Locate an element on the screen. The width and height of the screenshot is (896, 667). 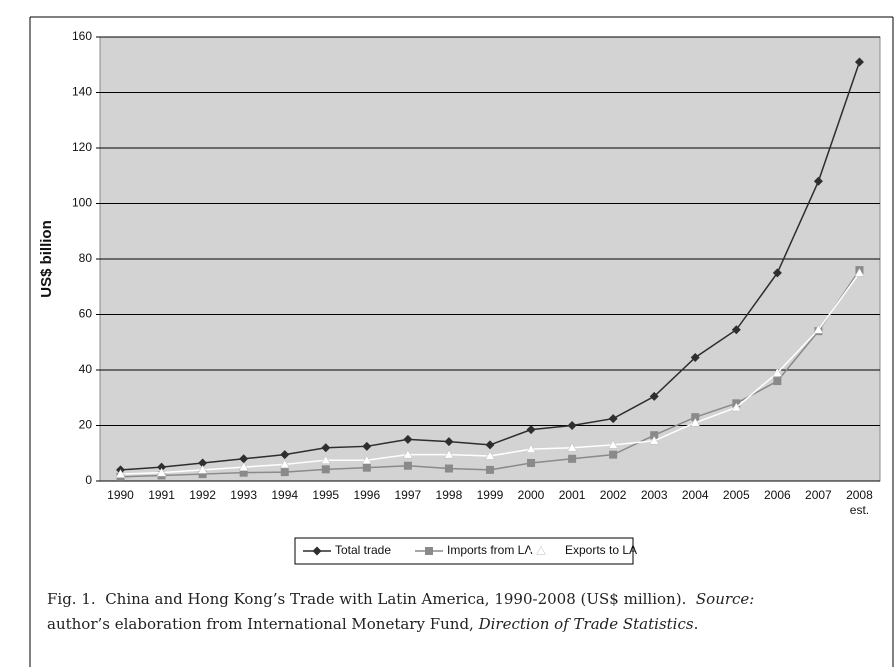
x-tick-label: 2002 is located at coordinates (613, 495).